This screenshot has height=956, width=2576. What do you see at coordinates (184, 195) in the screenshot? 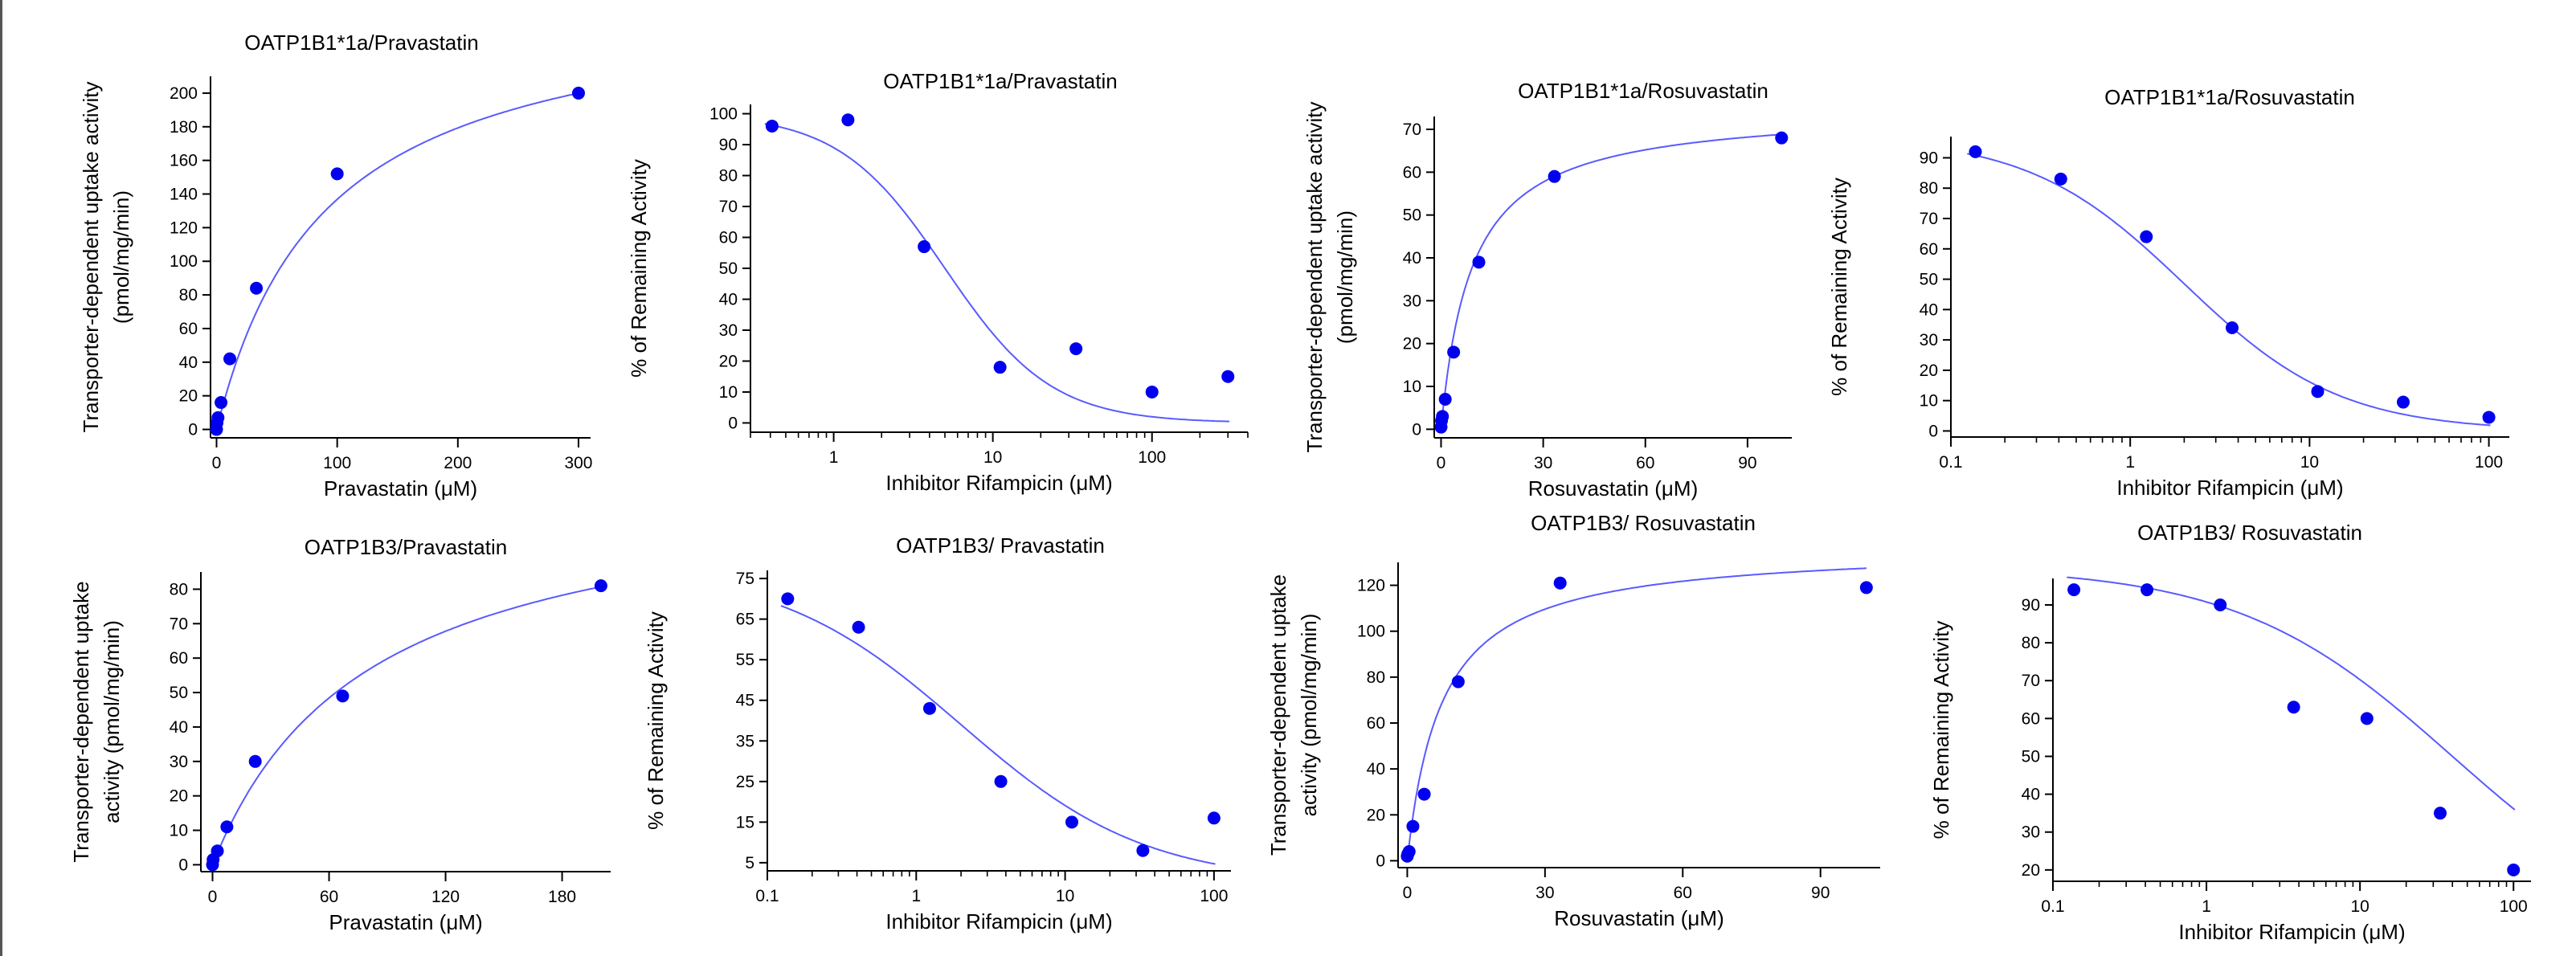
I see `y-tick-label: 140` at bounding box center [184, 195].